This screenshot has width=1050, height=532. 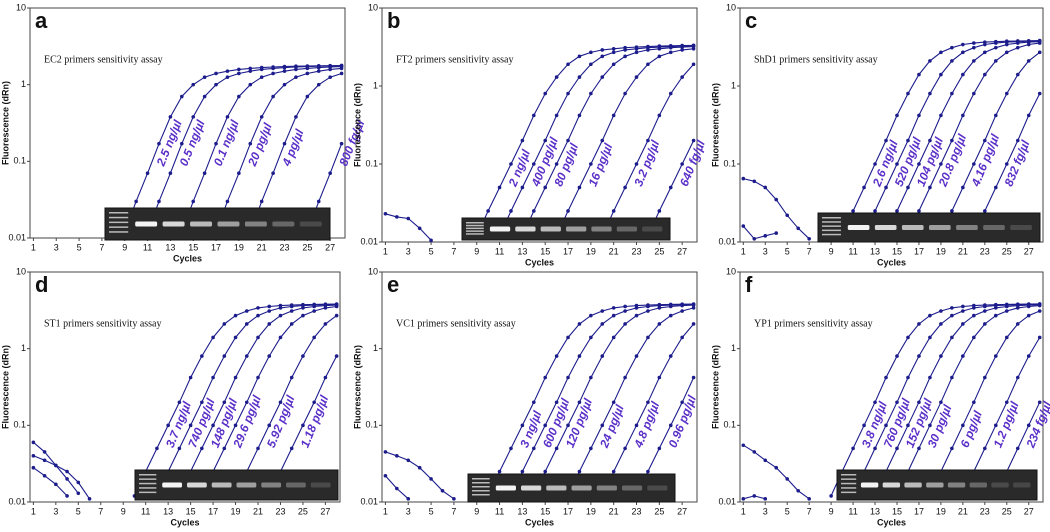 What do you see at coordinates (591, 511) in the screenshot?
I see `x-tick-label: 19` at bounding box center [591, 511].